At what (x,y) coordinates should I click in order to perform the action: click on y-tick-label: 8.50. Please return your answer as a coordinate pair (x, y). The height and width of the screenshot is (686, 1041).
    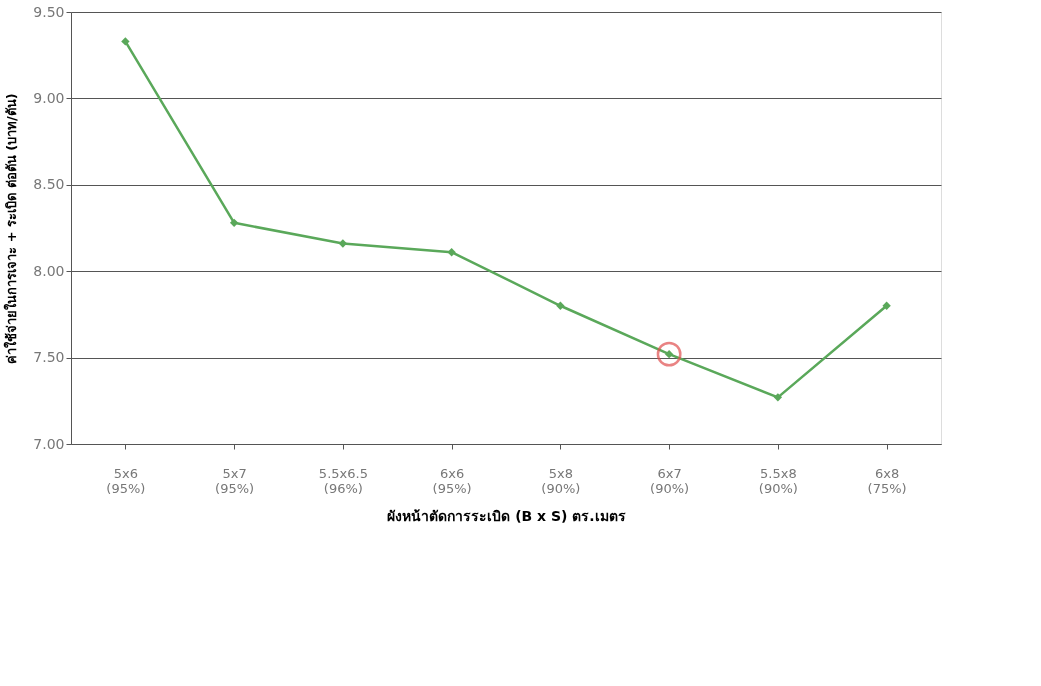
    Looking at the image, I should click on (49, 184).